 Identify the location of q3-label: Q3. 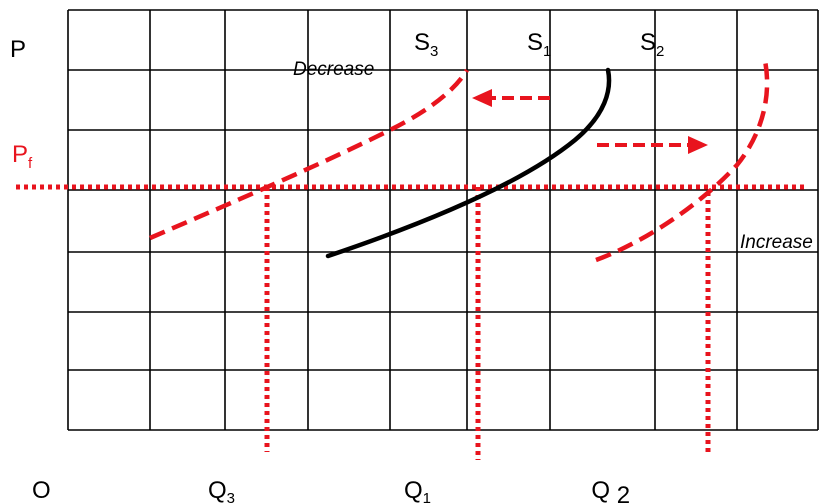
(221, 490).